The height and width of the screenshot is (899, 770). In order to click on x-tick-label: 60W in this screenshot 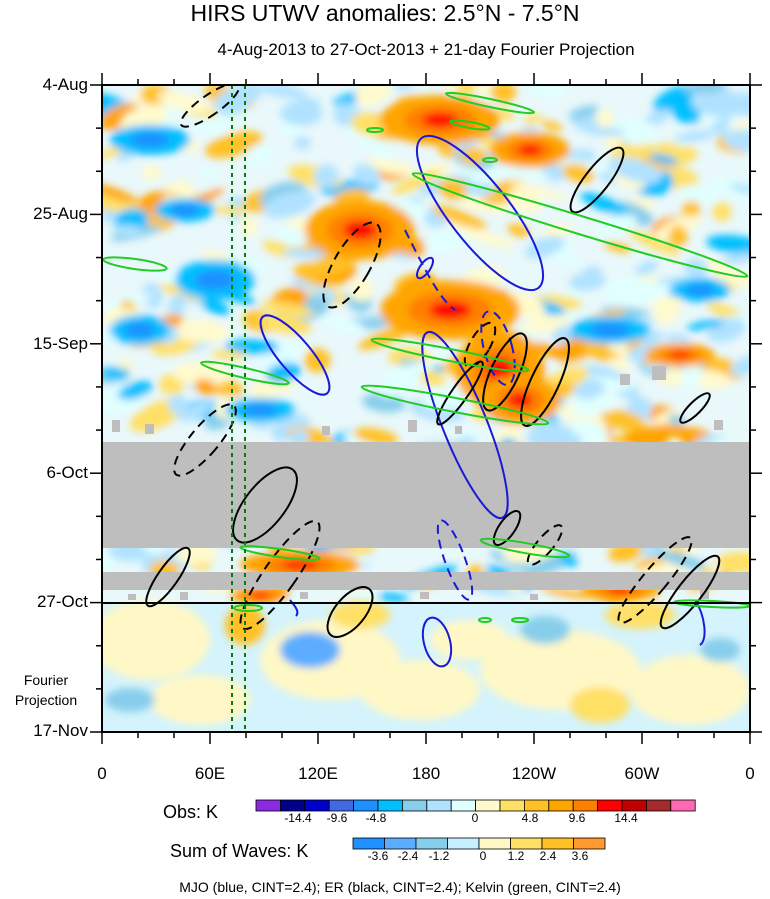, I will do `click(642, 773)`.